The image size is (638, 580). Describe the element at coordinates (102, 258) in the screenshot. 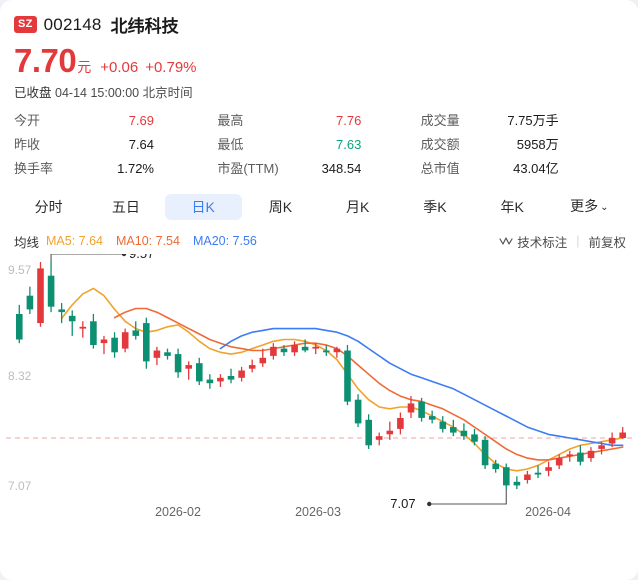

I see `price-annotation: 9.57` at that location.